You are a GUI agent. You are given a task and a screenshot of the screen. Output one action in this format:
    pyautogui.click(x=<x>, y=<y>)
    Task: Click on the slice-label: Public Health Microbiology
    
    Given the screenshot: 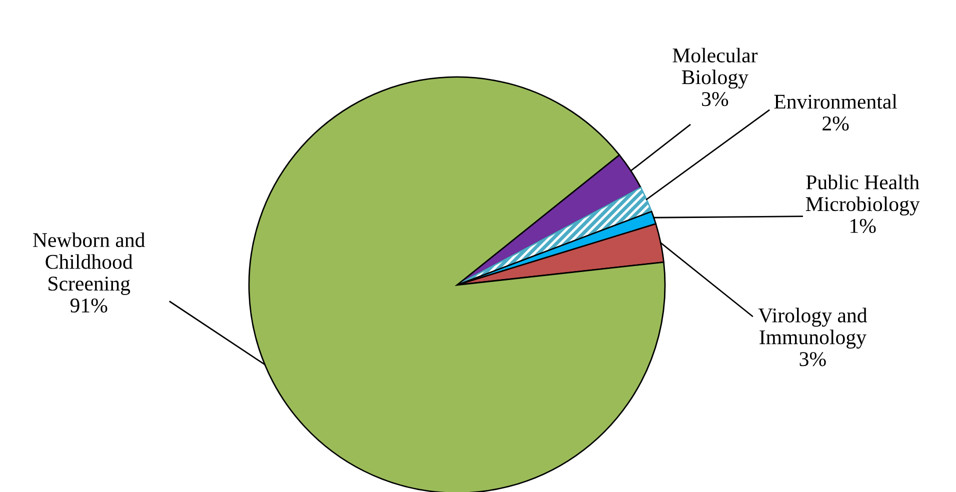 What is the action you would take?
    pyautogui.click(x=863, y=195)
    